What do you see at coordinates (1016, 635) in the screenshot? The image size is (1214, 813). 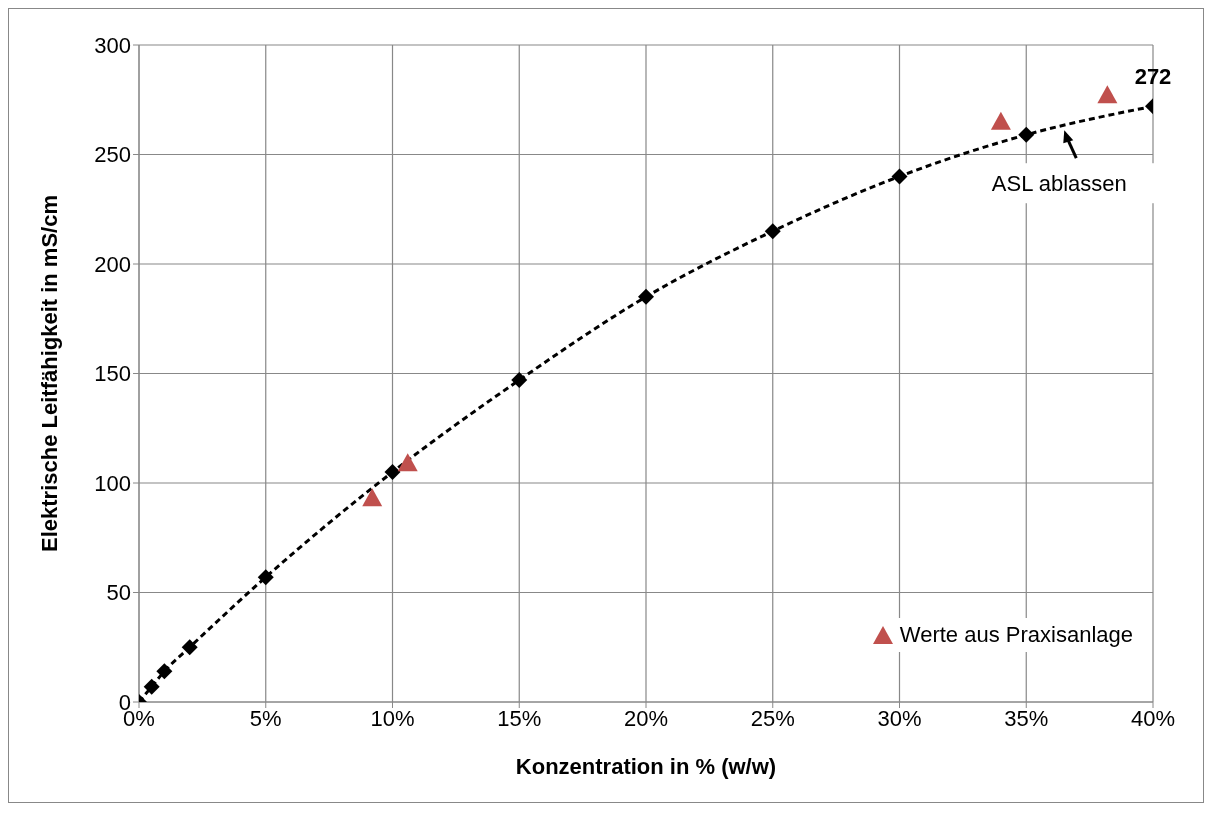 I see `legend-label: Werte aus Praxisanlage` at bounding box center [1016, 635].